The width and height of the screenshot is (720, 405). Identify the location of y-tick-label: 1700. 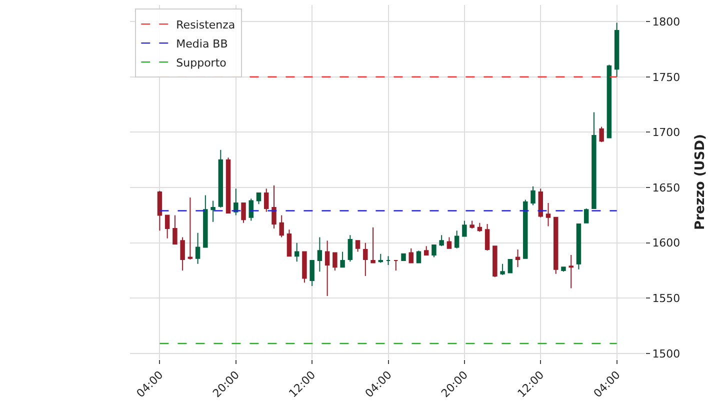
(666, 133).